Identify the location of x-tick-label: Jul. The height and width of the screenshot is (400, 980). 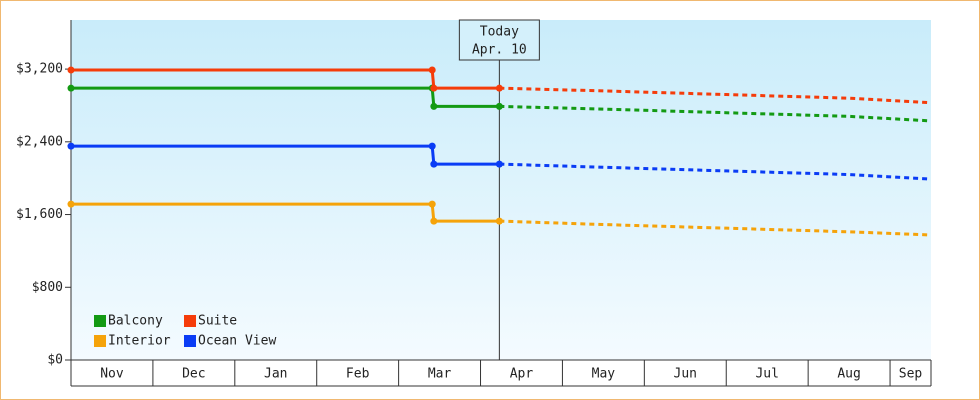
(766, 374).